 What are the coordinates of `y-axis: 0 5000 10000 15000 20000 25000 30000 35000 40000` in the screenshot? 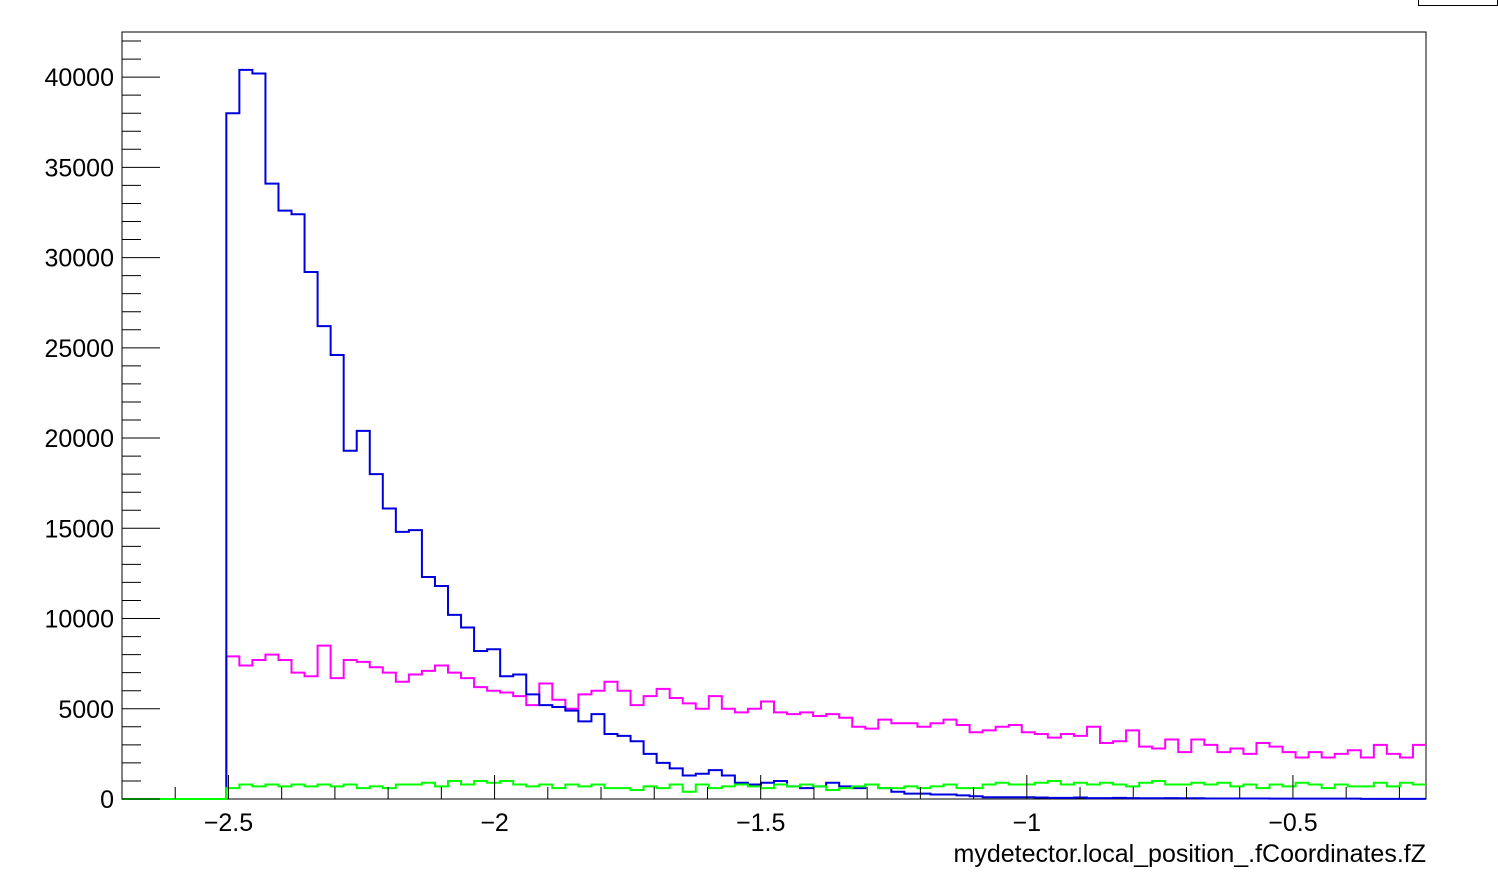 It's located at (102, 427).